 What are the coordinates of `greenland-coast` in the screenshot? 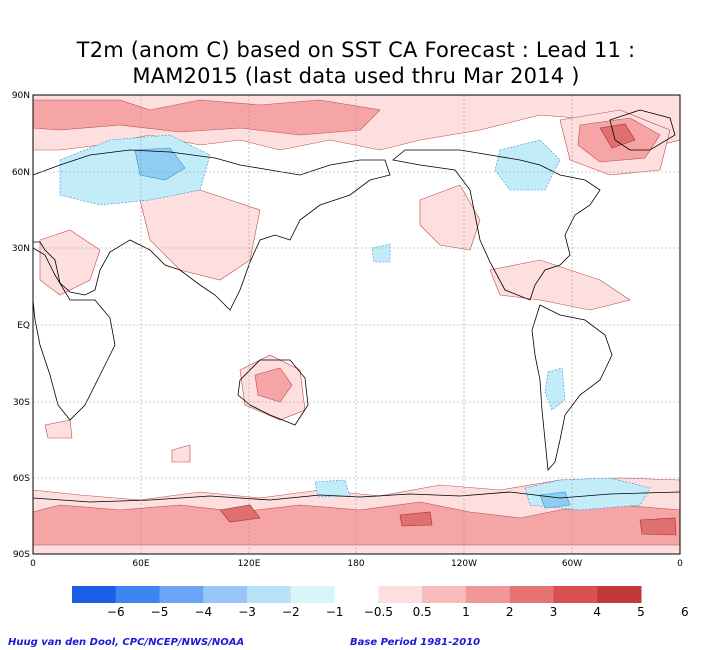 It's located at (642, 130).